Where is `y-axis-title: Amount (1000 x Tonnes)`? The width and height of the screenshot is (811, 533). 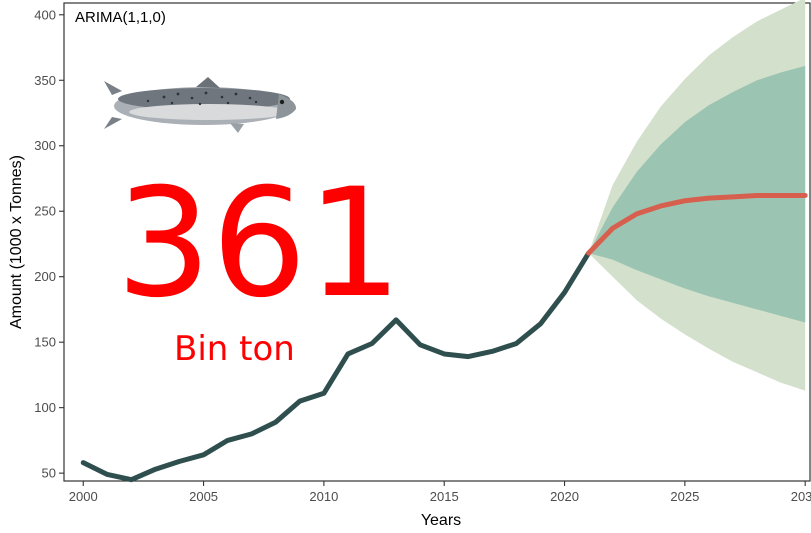
y-axis-title: Amount (1000 x Tonnes) is located at coordinates (16, 242).